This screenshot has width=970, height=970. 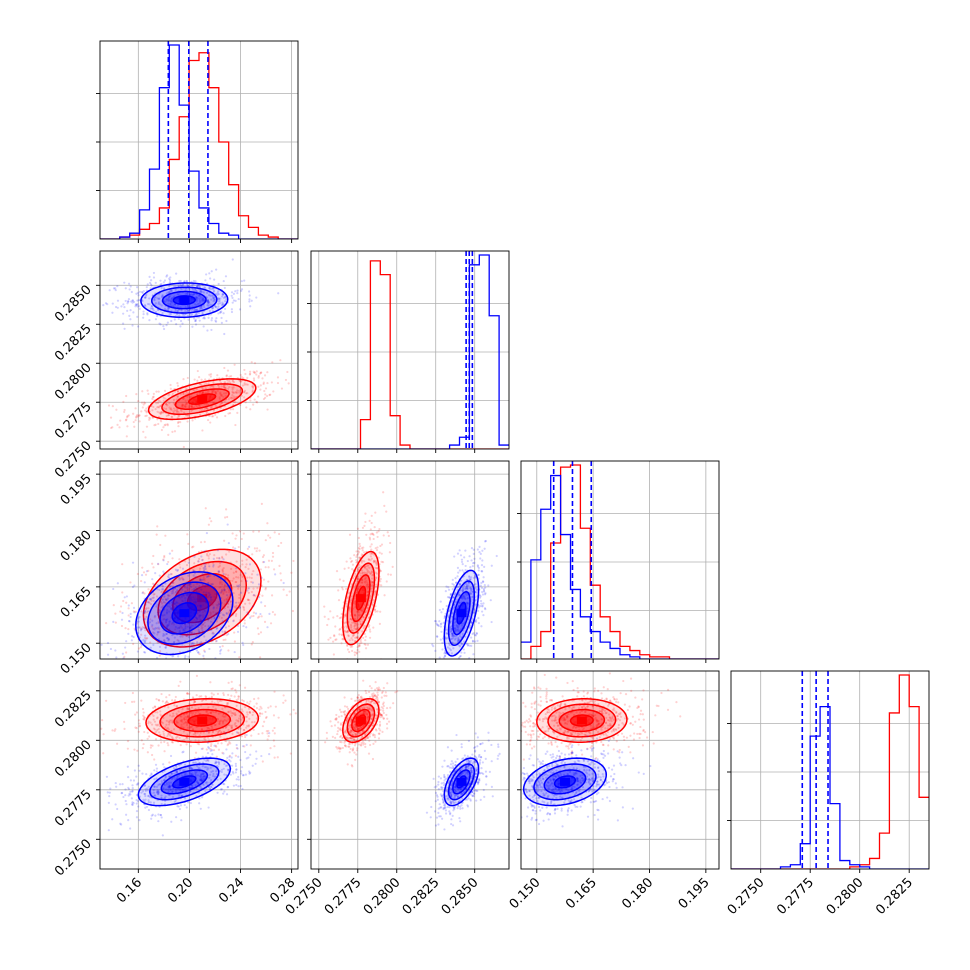 I want to click on density-peak-red, so click(x=360, y=598).